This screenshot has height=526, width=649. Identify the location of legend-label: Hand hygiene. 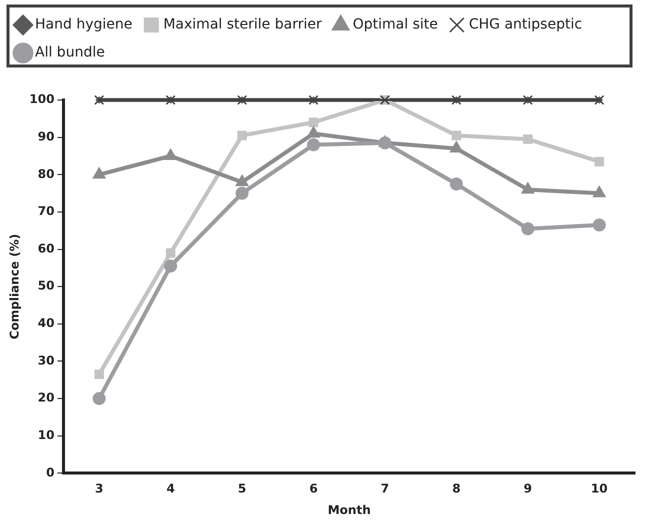
(83, 24).